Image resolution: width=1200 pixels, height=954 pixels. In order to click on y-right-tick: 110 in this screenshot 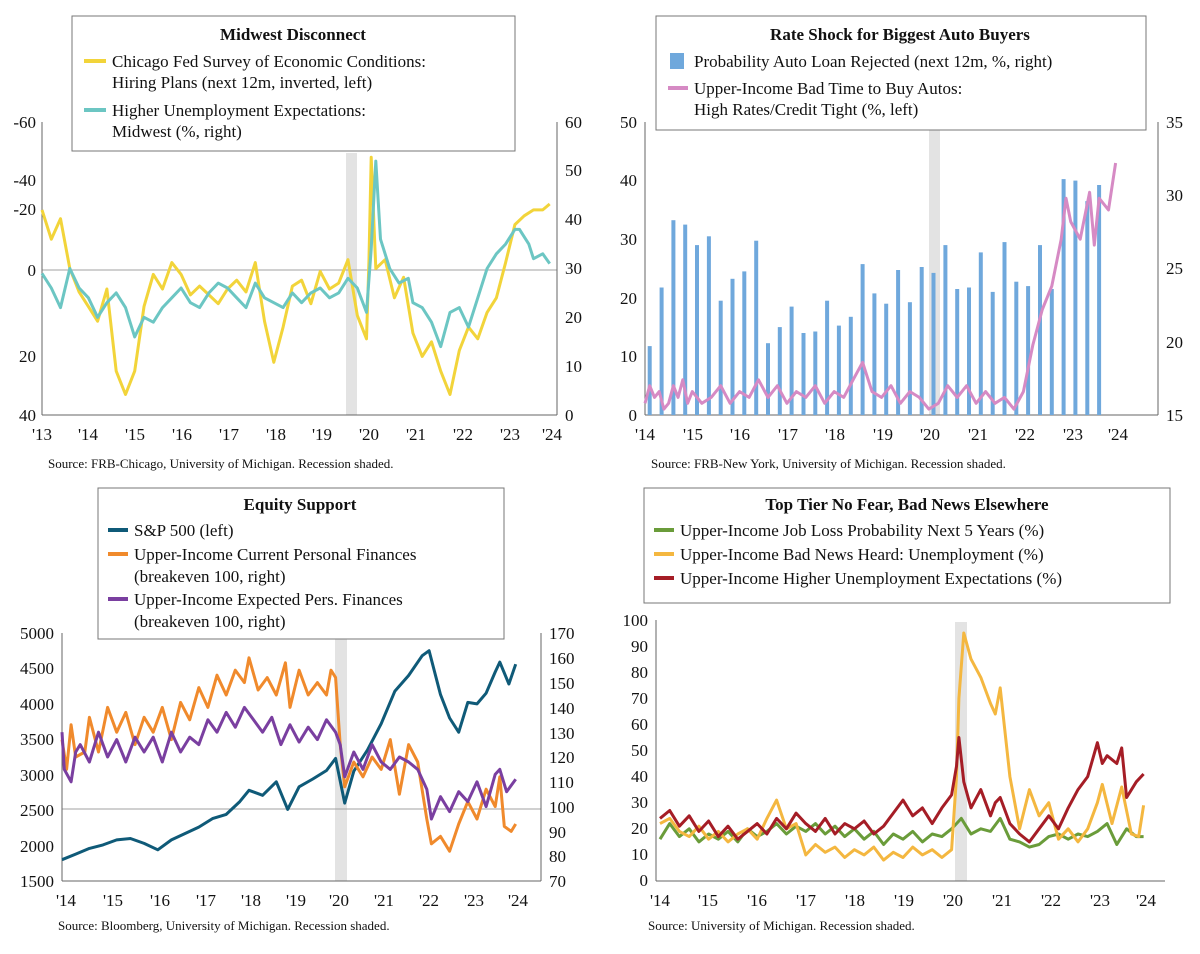, I will do `click(561, 782)`.